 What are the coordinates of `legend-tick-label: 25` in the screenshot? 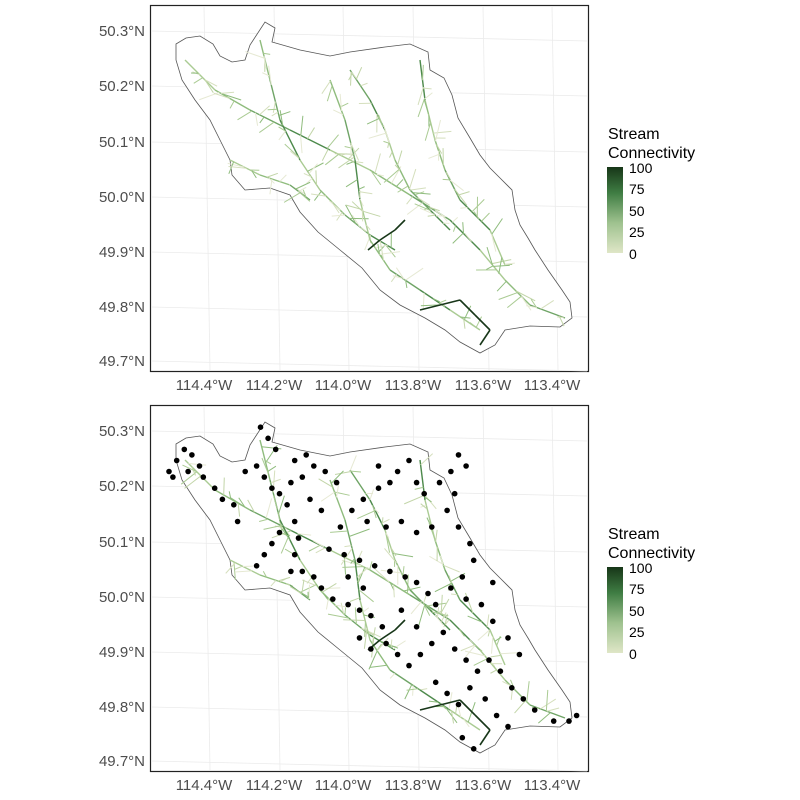 It's located at (637, 632).